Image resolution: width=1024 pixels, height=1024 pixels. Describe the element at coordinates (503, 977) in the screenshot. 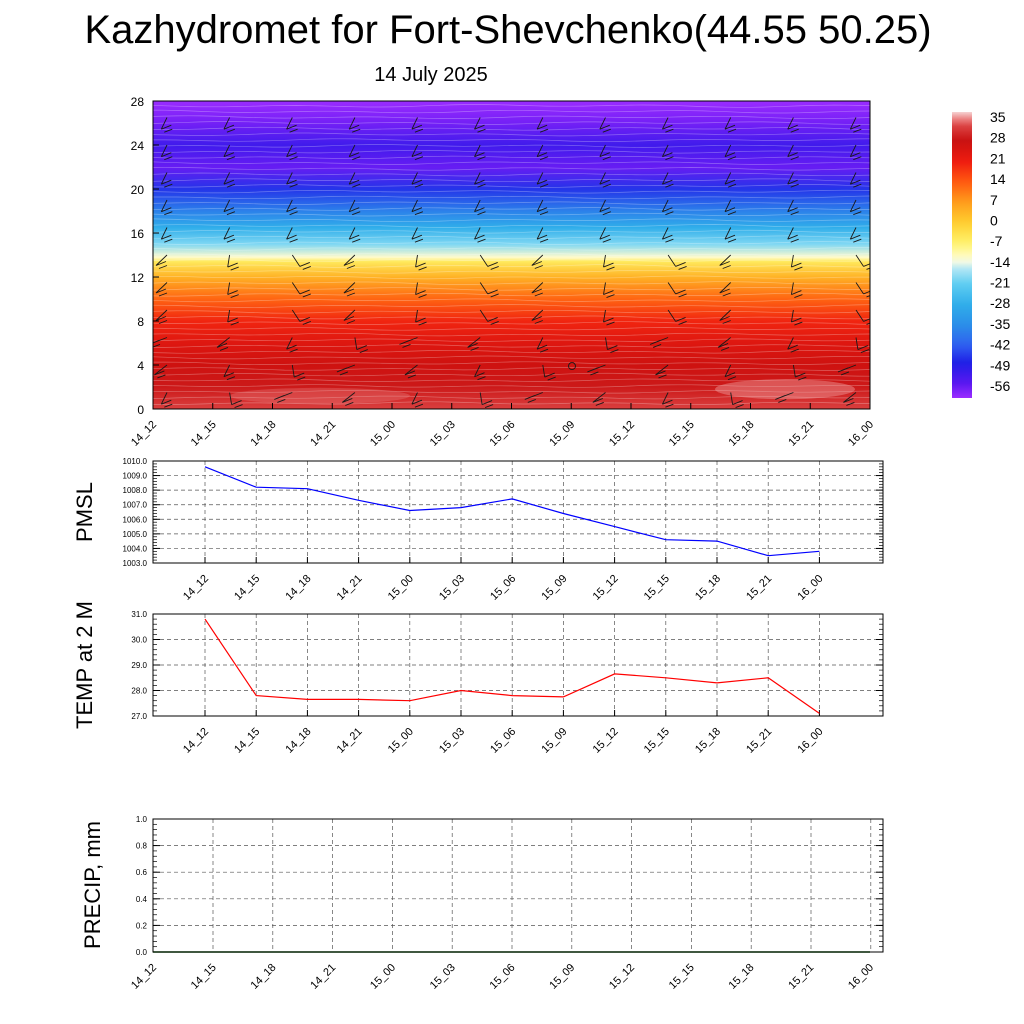

I see `x-tick-label: 15_06` at that location.